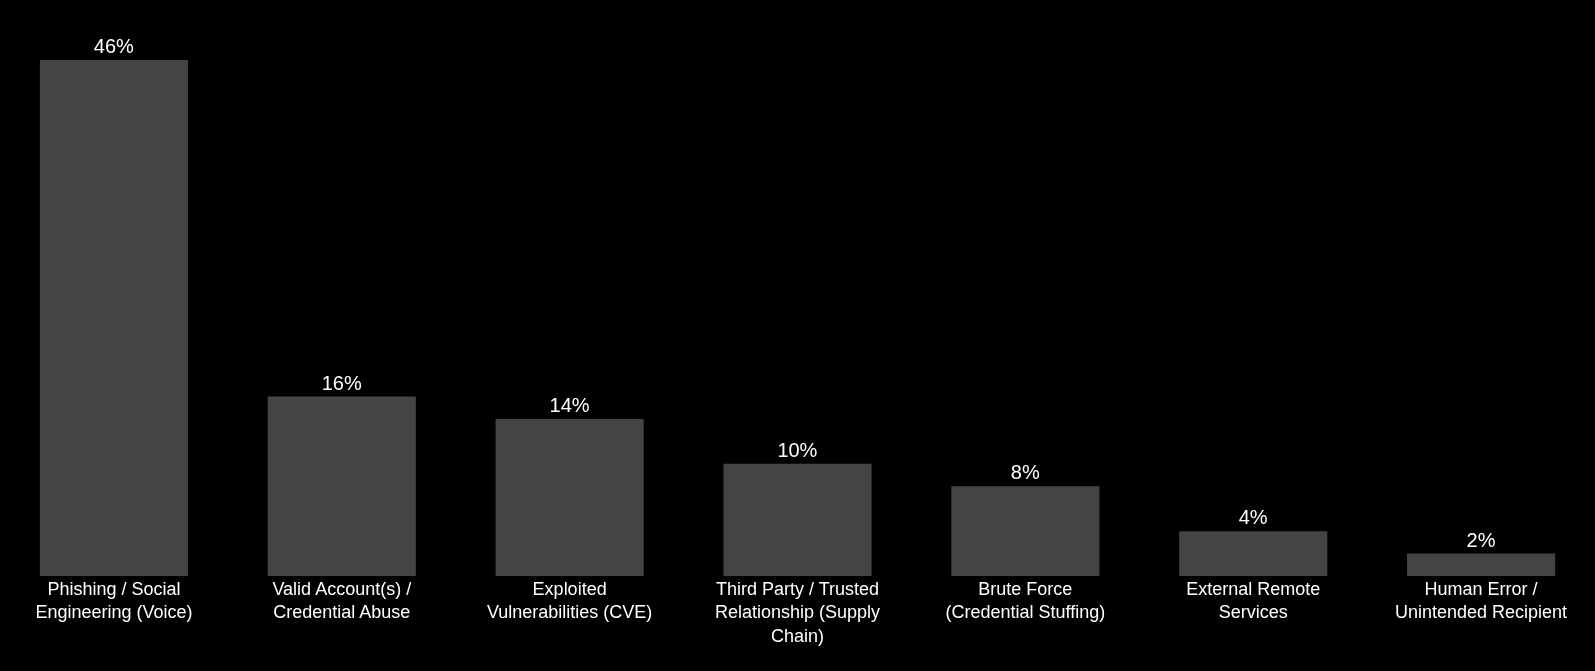 The width and height of the screenshot is (1595, 671). Describe the element at coordinates (342, 601) in the screenshot. I see `x-tick-label: Valid Account(s) / Credential Abuse` at that location.